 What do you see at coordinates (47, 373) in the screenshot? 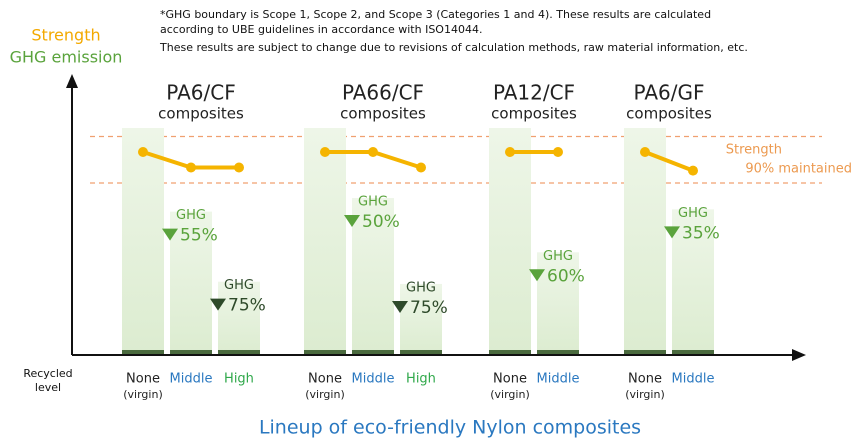
I see `x-label: Recycled` at bounding box center [47, 373].